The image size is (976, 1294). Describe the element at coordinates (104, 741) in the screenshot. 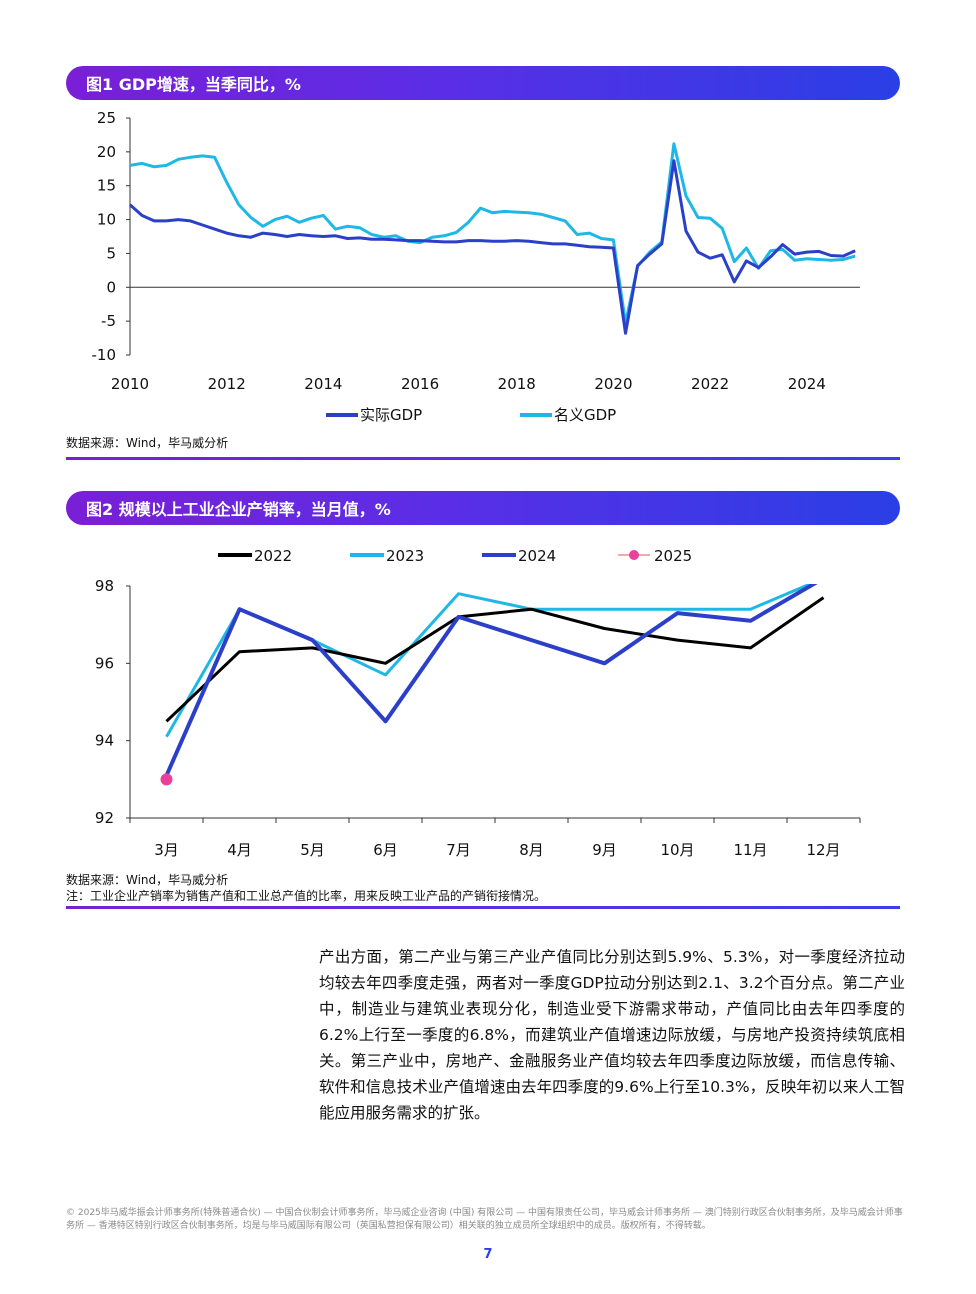

I see `chart2-y-tick-label: 94` at that location.